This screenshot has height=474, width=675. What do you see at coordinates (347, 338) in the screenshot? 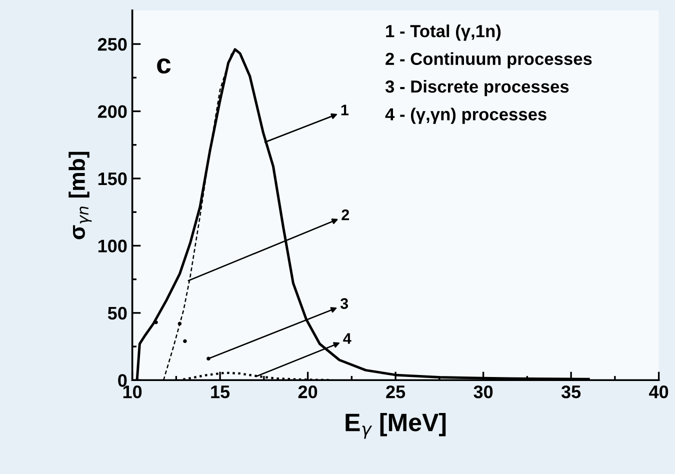
I see `annotation: 4` at bounding box center [347, 338].